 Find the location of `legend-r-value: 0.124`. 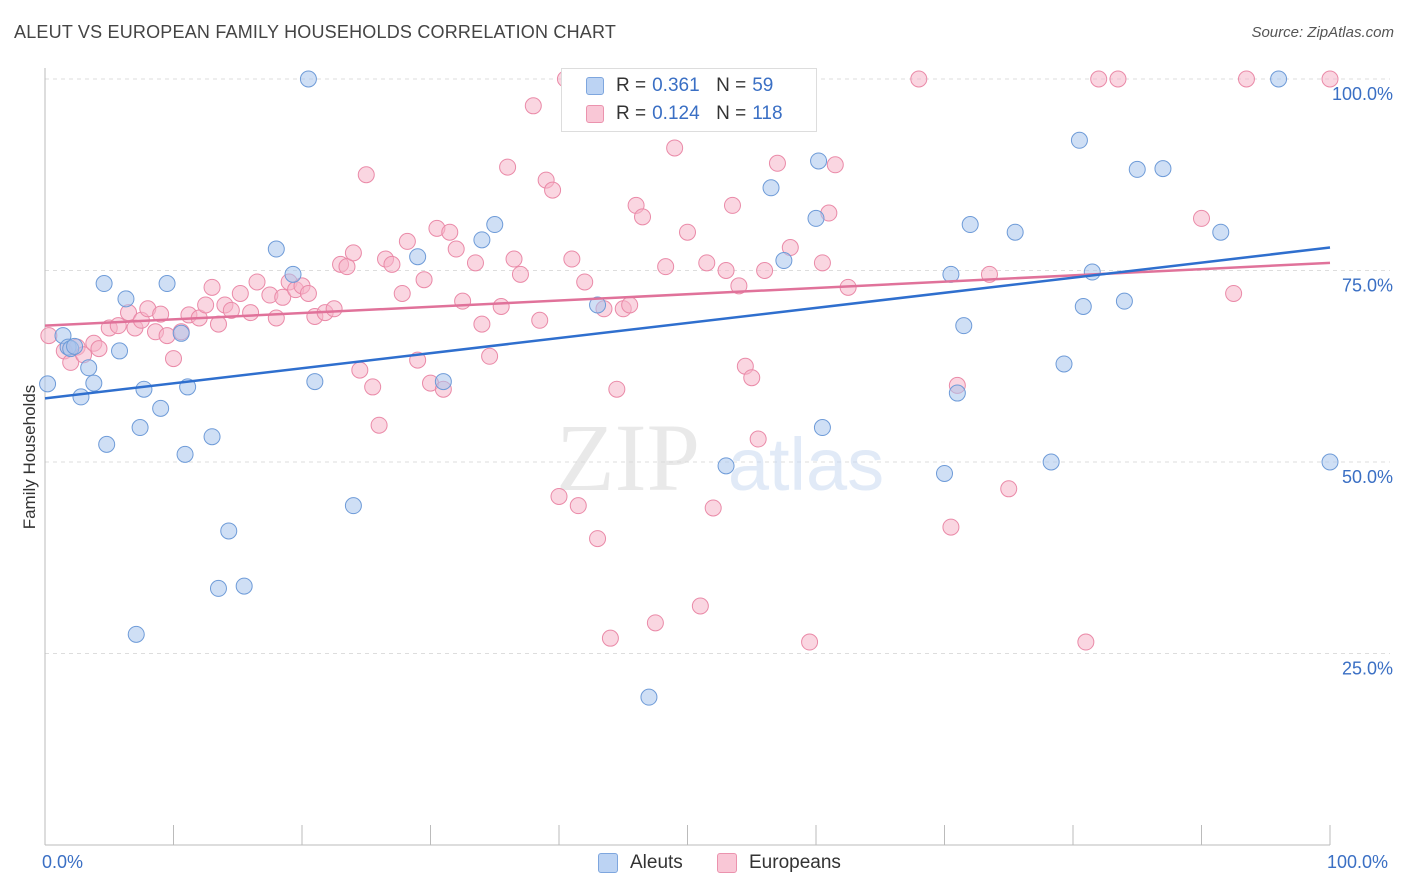

legend-r-value: 0.124 is located at coordinates (676, 113).